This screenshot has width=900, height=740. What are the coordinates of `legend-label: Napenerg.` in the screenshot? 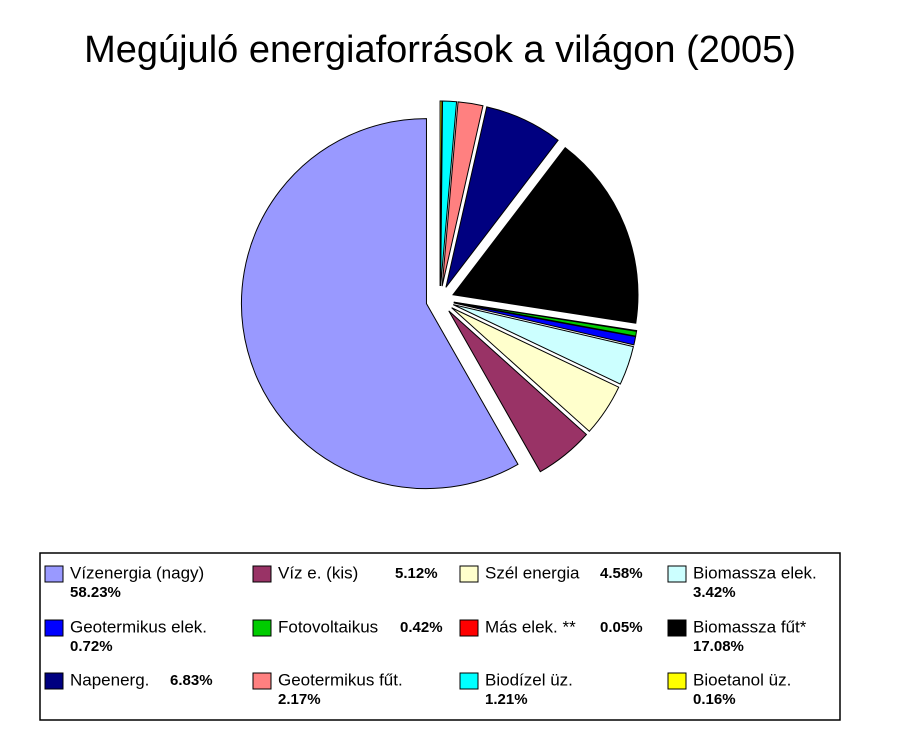 It's located at (109, 679).